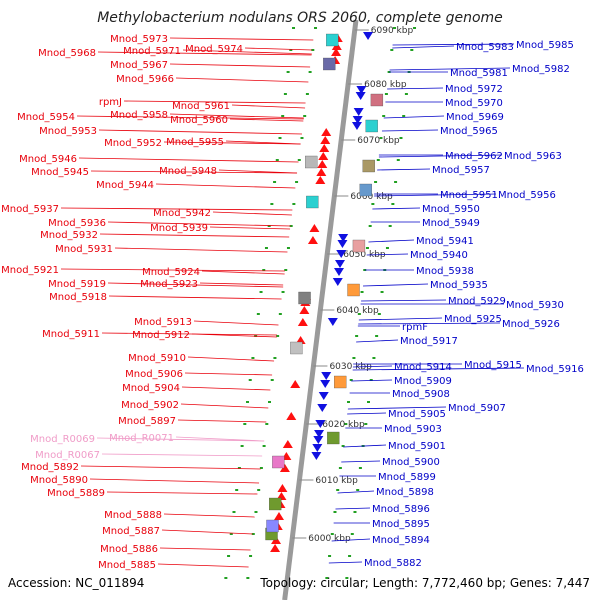  Describe the element at coordinates (150, 405) in the screenshot. I see `left-gene-label: Mnod_5902` at that location.